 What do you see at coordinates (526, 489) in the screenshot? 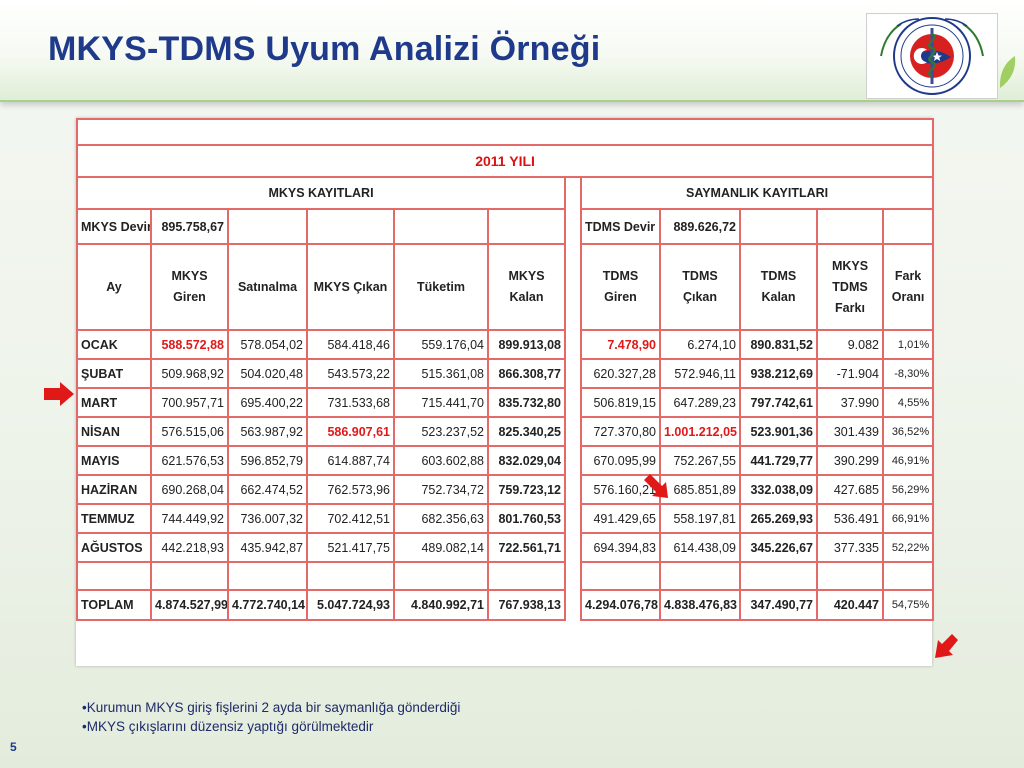
I see `cell-mkys-kalan: 759.723,12` at bounding box center [526, 489].